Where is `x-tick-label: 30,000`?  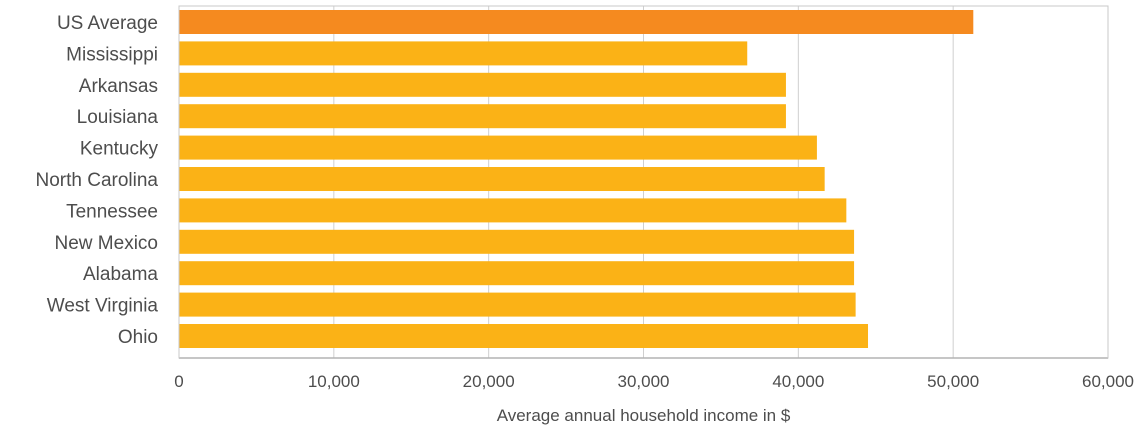 x-tick-label: 30,000 is located at coordinates (644, 381).